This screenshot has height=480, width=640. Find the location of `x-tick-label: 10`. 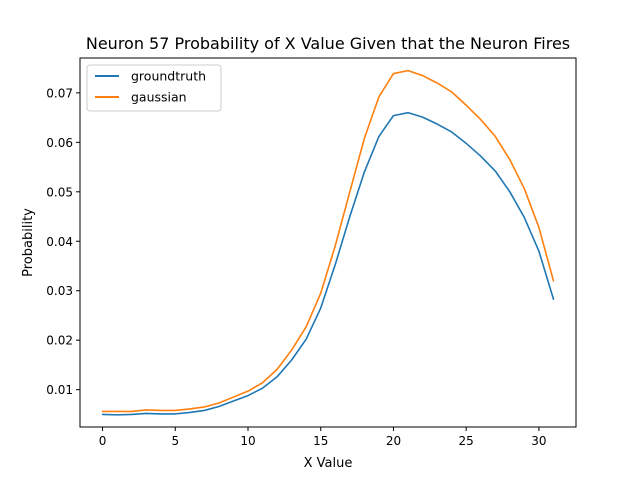

x-tick-label: 10 is located at coordinates (247, 441).